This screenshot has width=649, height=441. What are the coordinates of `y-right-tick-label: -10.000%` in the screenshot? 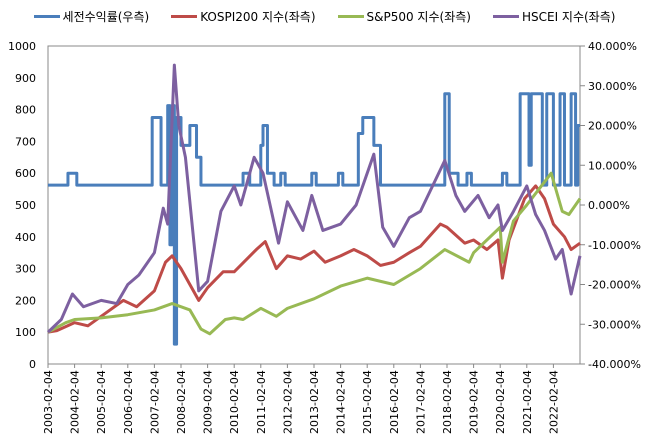 It's located at (614, 245).